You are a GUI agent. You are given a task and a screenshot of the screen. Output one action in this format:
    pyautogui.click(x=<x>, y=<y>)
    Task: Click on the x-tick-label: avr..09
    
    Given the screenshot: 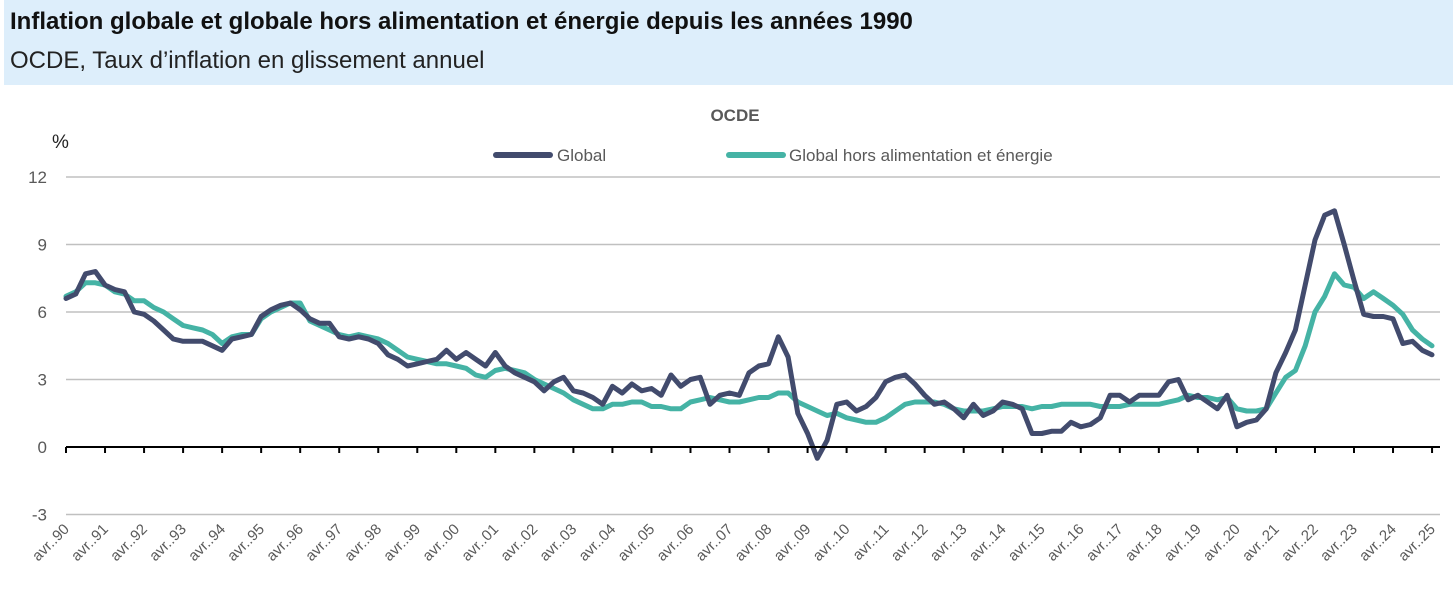 What is the action you would take?
    pyautogui.click(x=793, y=543)
    